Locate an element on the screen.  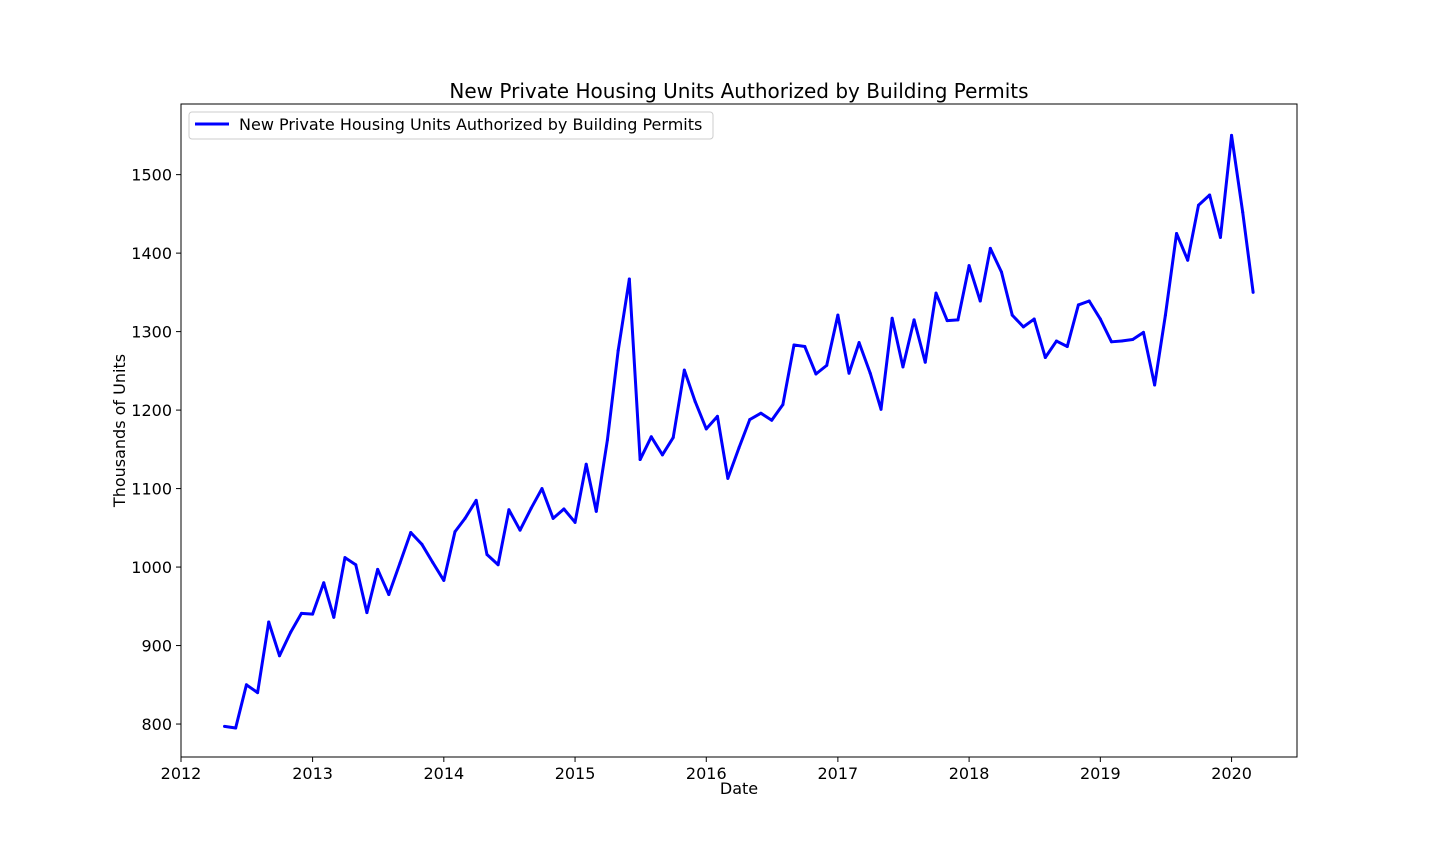
x-tick-label: 2015 is located at coordinates (575, 773).